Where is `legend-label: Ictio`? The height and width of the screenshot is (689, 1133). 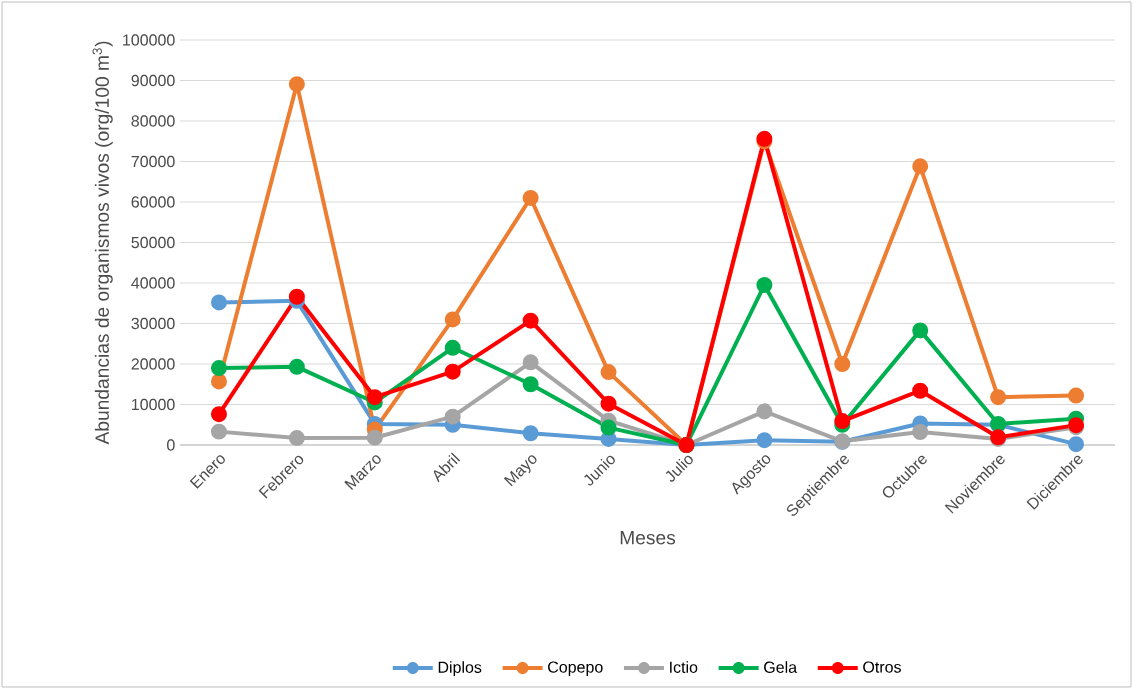
legend-label: Ictio is located at coordinates (684, 667).